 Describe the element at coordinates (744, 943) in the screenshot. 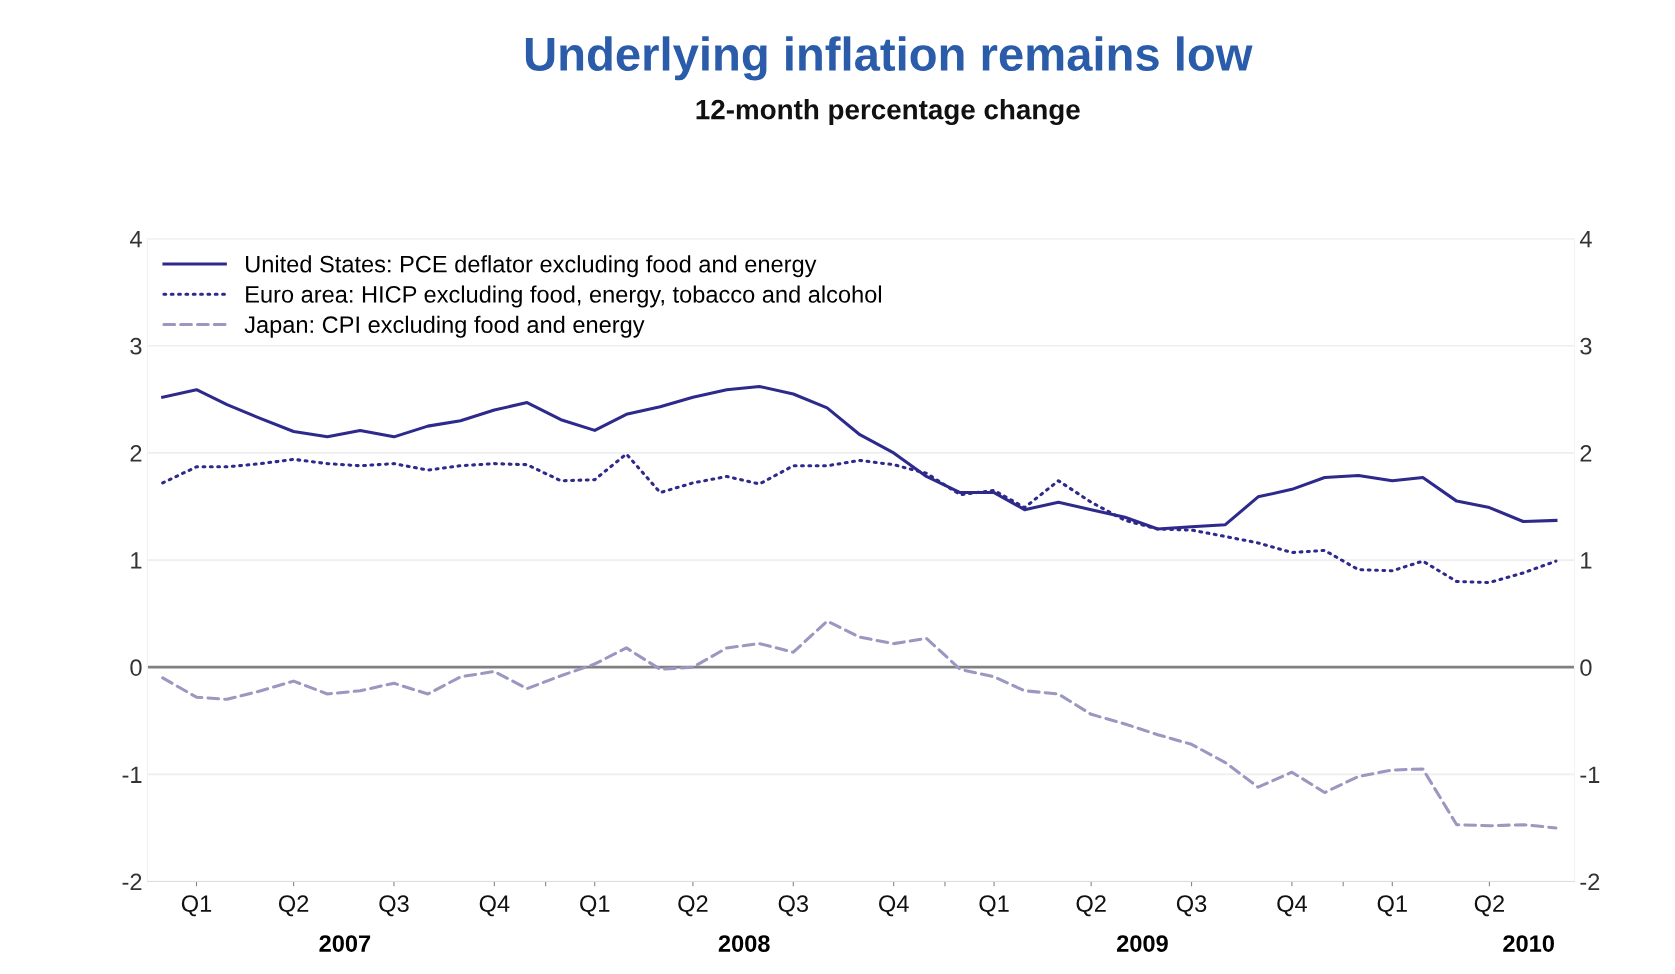

I see `x2-tick-label: 2008` at that location.